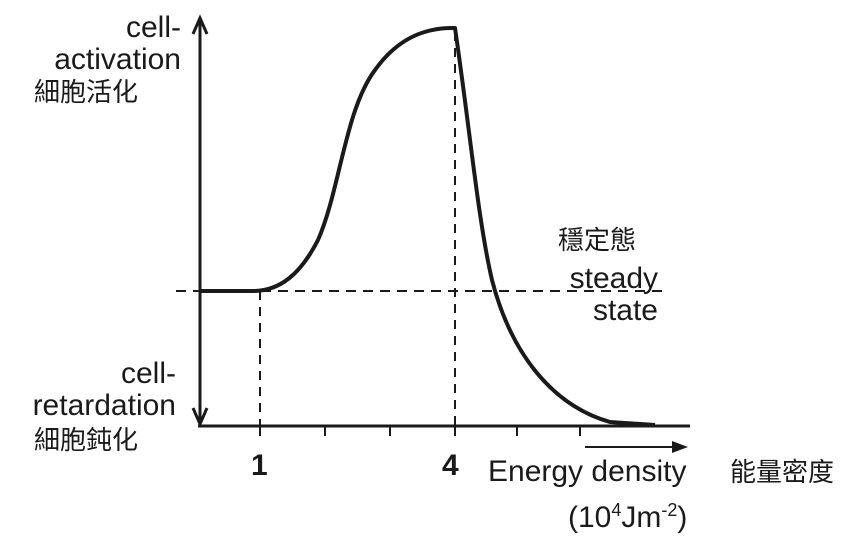 This screenshot has height=545, width=853. What do you see at coordinates (200, 417) in the screenshot?
I see `y-axis-arrow-down-icon` at bounding box center [200, 417].